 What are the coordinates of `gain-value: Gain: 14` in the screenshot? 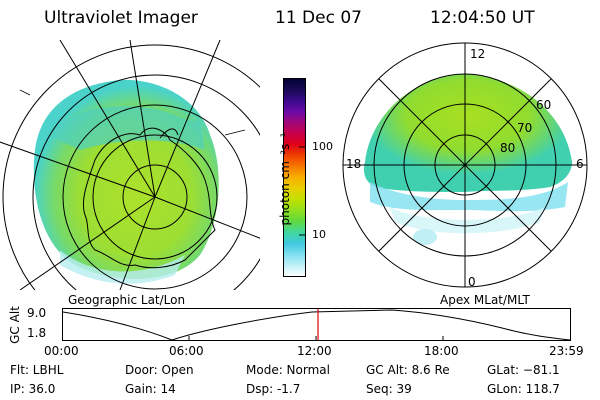 It's located at (150, 389).